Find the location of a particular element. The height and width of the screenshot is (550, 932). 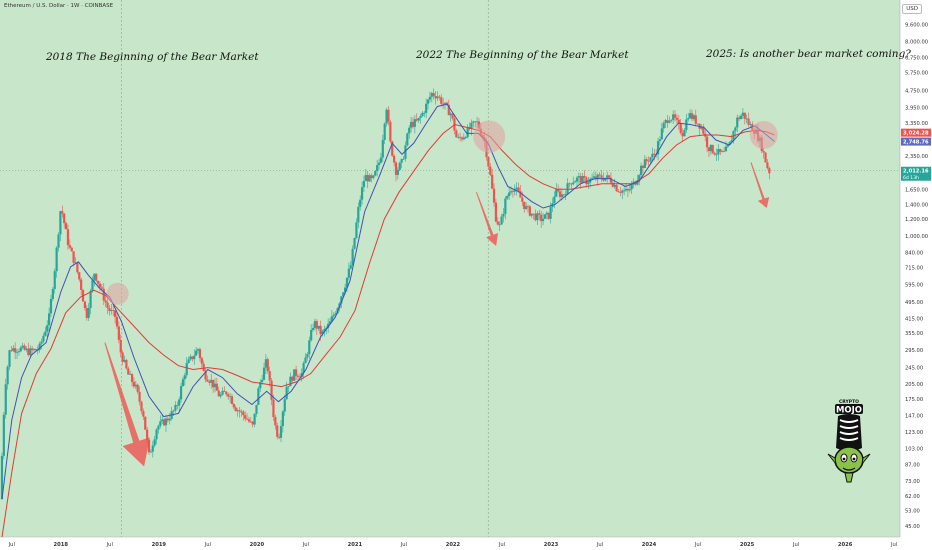

price-label: 2,748.76 is located at coordinates (916, 143).